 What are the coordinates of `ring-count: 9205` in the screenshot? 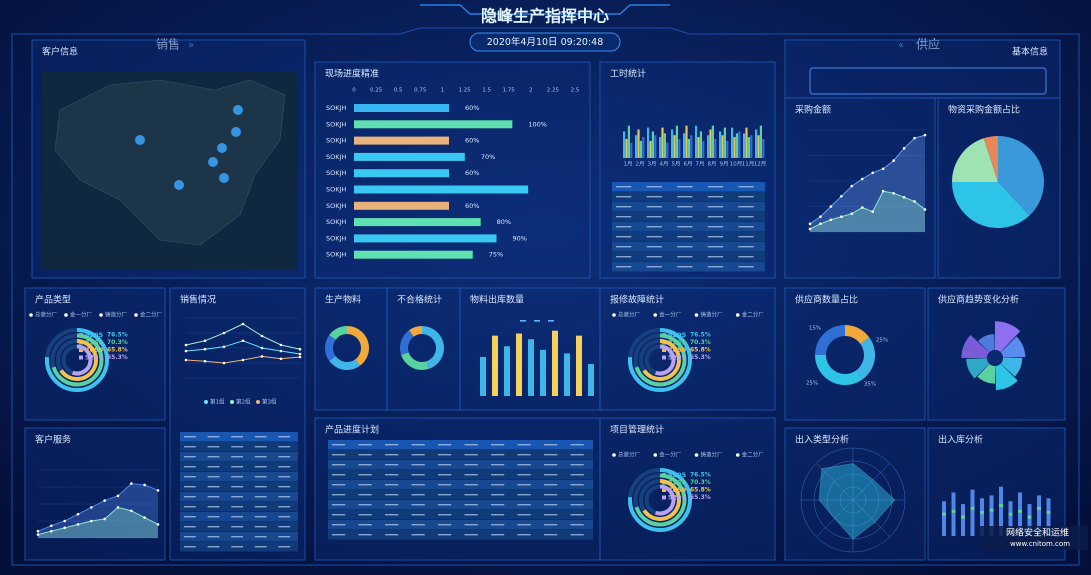 It's located at (677, 335).